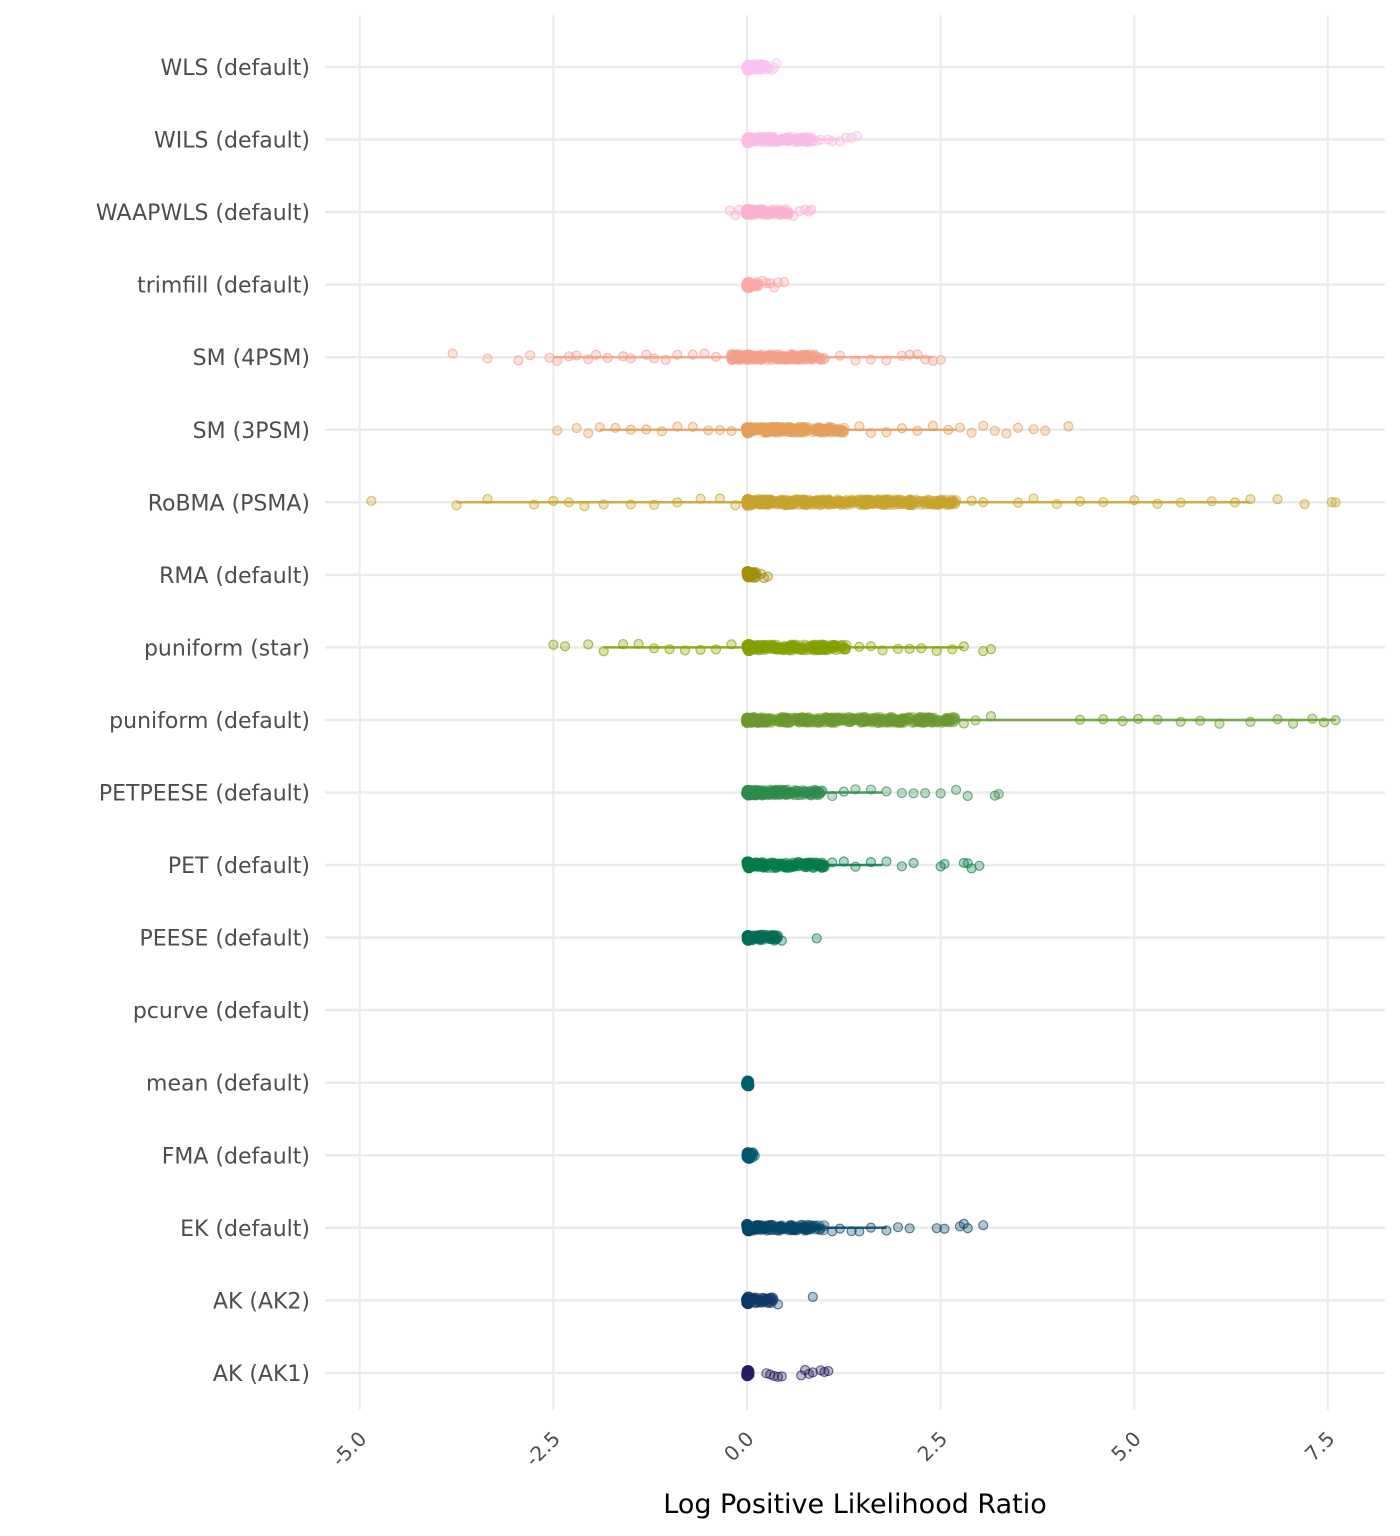 The height and width of the screenshot is (1536, 1400). I want to click on y-category-label: AK (AK1), so click(261, 1374).